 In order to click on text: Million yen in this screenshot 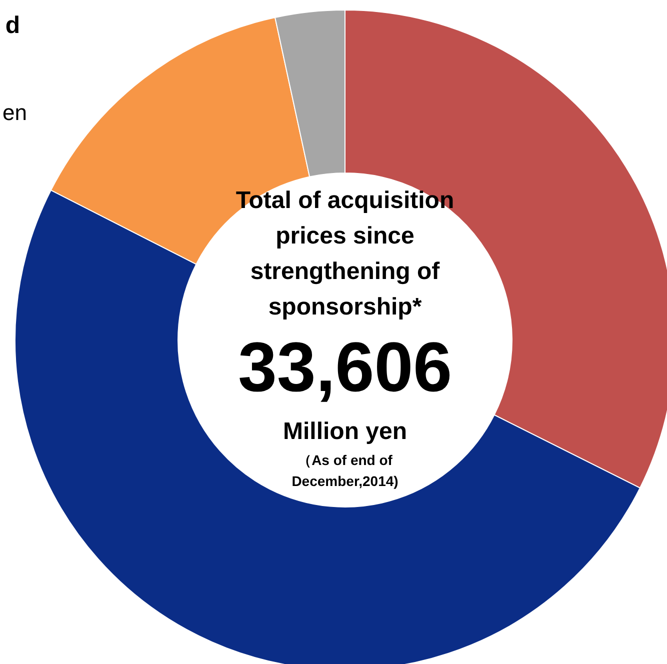, I will do `click(345, 431)`.